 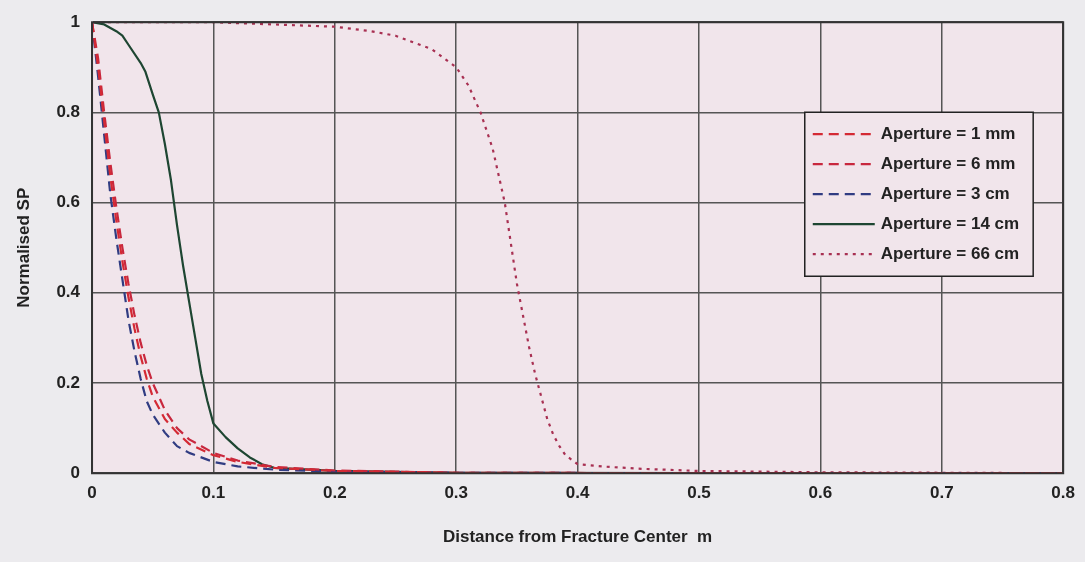 I want to click on x-tick-label: 0, so click(x=92, y=493).